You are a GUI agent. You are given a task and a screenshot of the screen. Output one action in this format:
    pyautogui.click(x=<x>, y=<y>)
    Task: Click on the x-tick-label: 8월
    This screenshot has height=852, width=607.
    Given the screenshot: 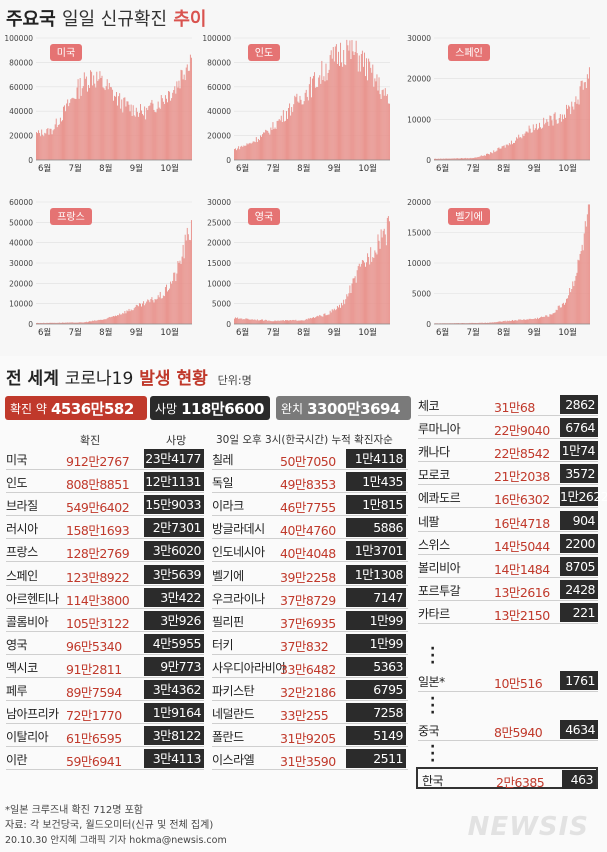 What is the action you would take?
    pyautogui.click(x=303, y=168)
    